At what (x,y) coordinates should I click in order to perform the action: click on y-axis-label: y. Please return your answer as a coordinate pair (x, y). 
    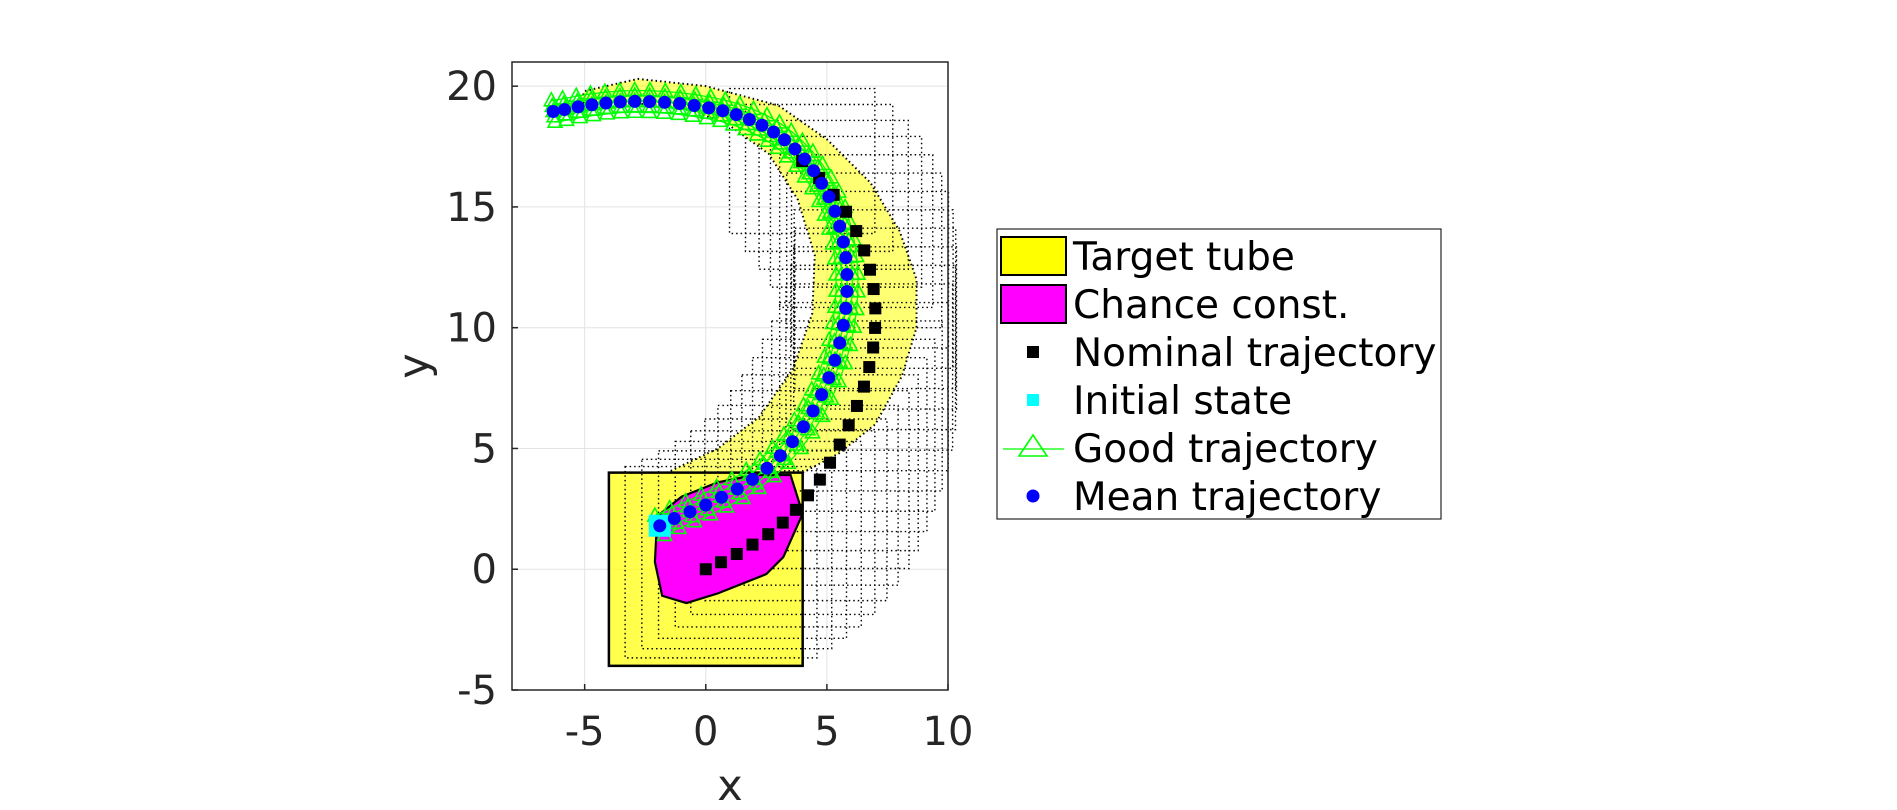
    Looking at the image, I should click on (414, 365).